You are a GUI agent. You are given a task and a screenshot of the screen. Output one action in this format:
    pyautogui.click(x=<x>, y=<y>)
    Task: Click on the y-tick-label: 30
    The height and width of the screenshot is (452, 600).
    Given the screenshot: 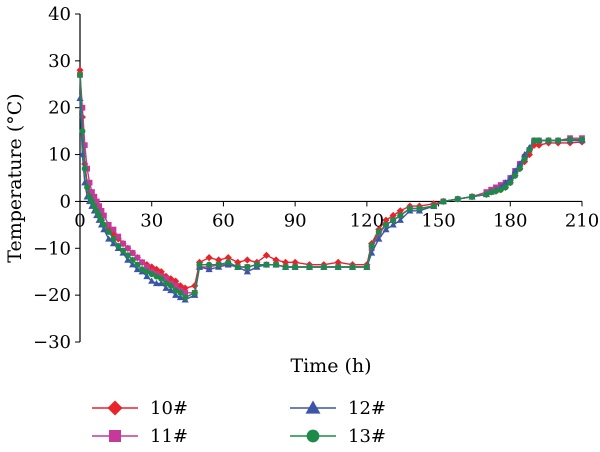 What is the action you would take?
    pyautogui.click(x=59, y=61)
    